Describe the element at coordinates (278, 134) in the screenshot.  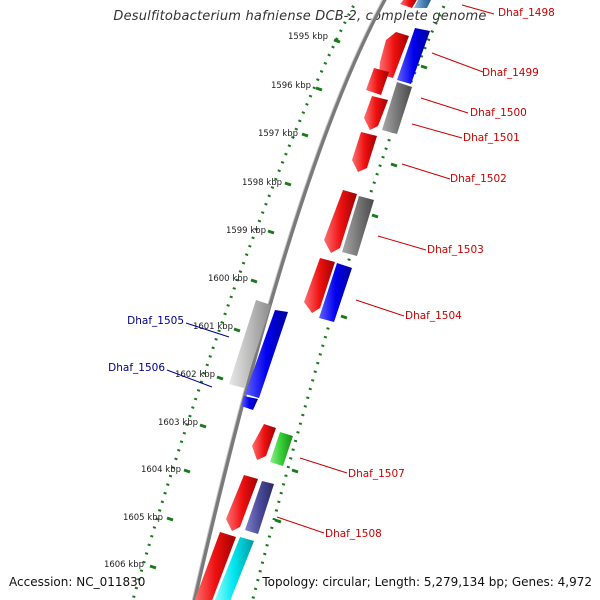
I see `tick-label: 1597 kbp` at that location.